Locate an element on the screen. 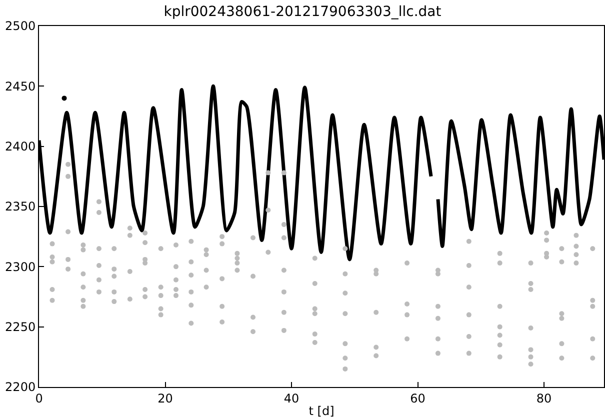 This screenshot has height=418, width=605. chart-title: kplr002438061-2012179063303_llc.dat is located at coordinates (303, 12).